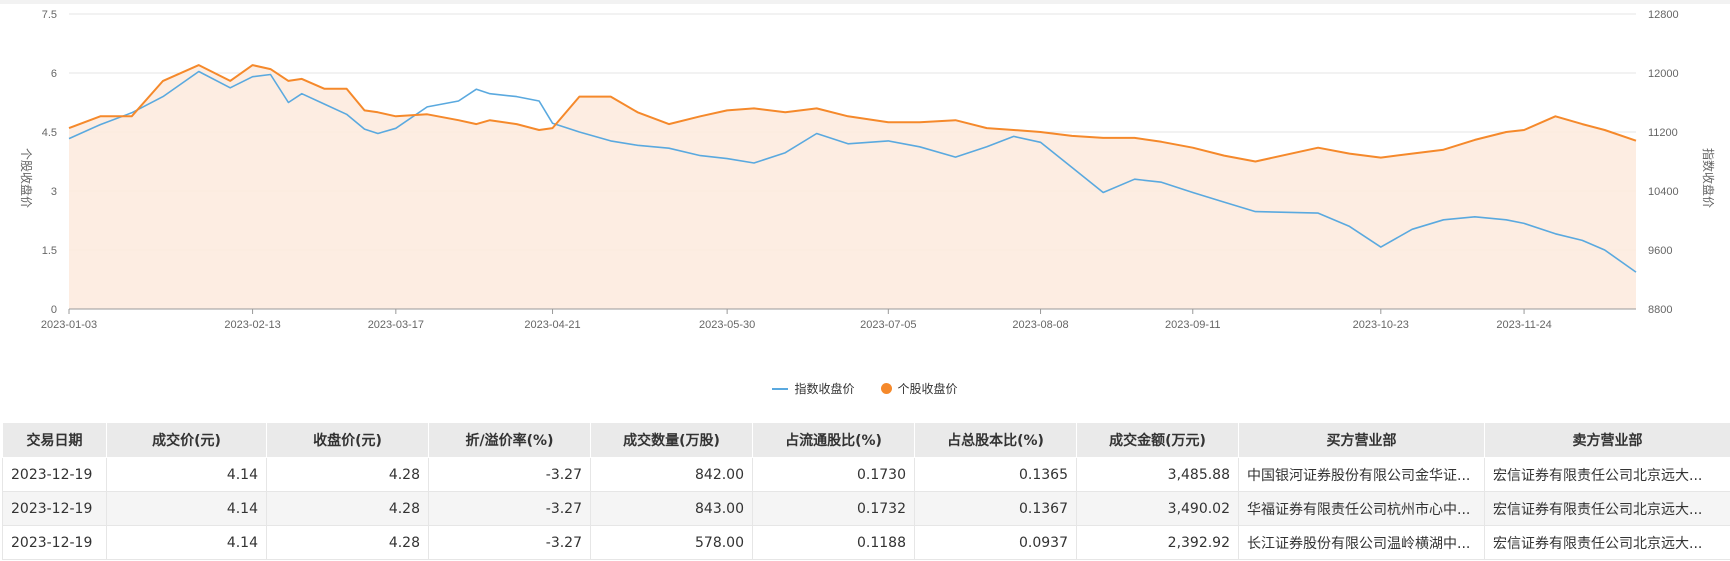  What do you see at coordinates (671, 474) in the screenshot?
I see `cell-volume: 842.00` at bounding box center [671, 474].